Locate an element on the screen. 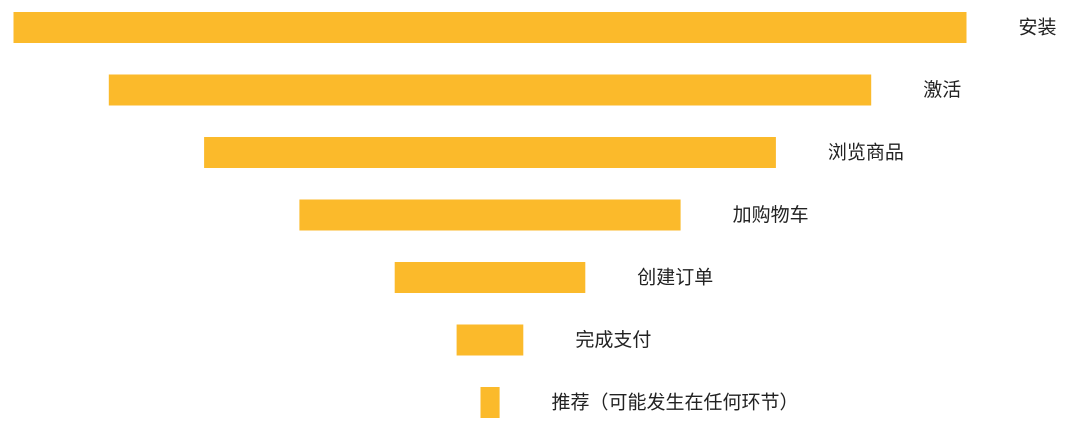 The height and width of the screenshot is (441, 1080). funnel-stage-label: 推荐（可能发生在任何环节） is located at coordinates (675, 403).